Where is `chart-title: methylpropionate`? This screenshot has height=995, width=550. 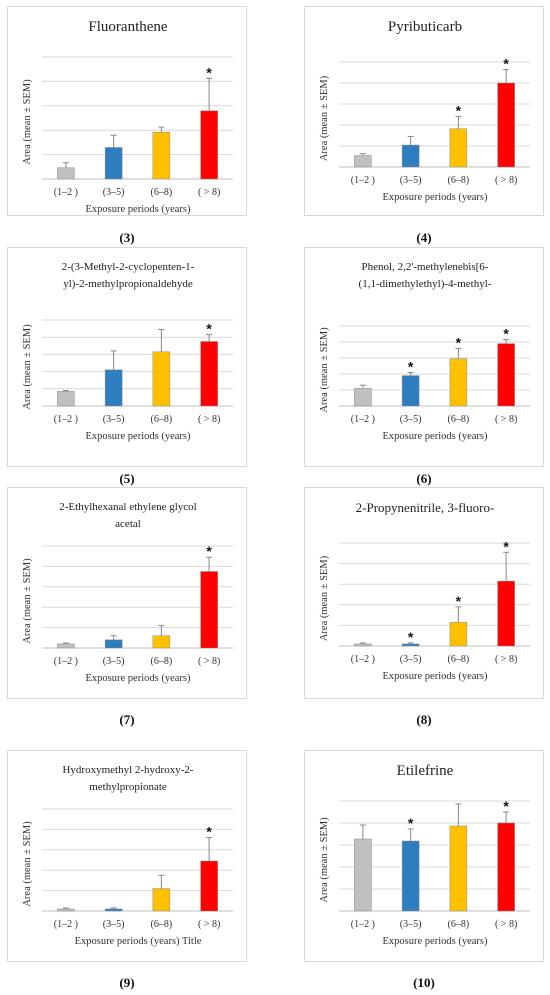 chart-title: methylpropionate is located at coordinates (128, 787).